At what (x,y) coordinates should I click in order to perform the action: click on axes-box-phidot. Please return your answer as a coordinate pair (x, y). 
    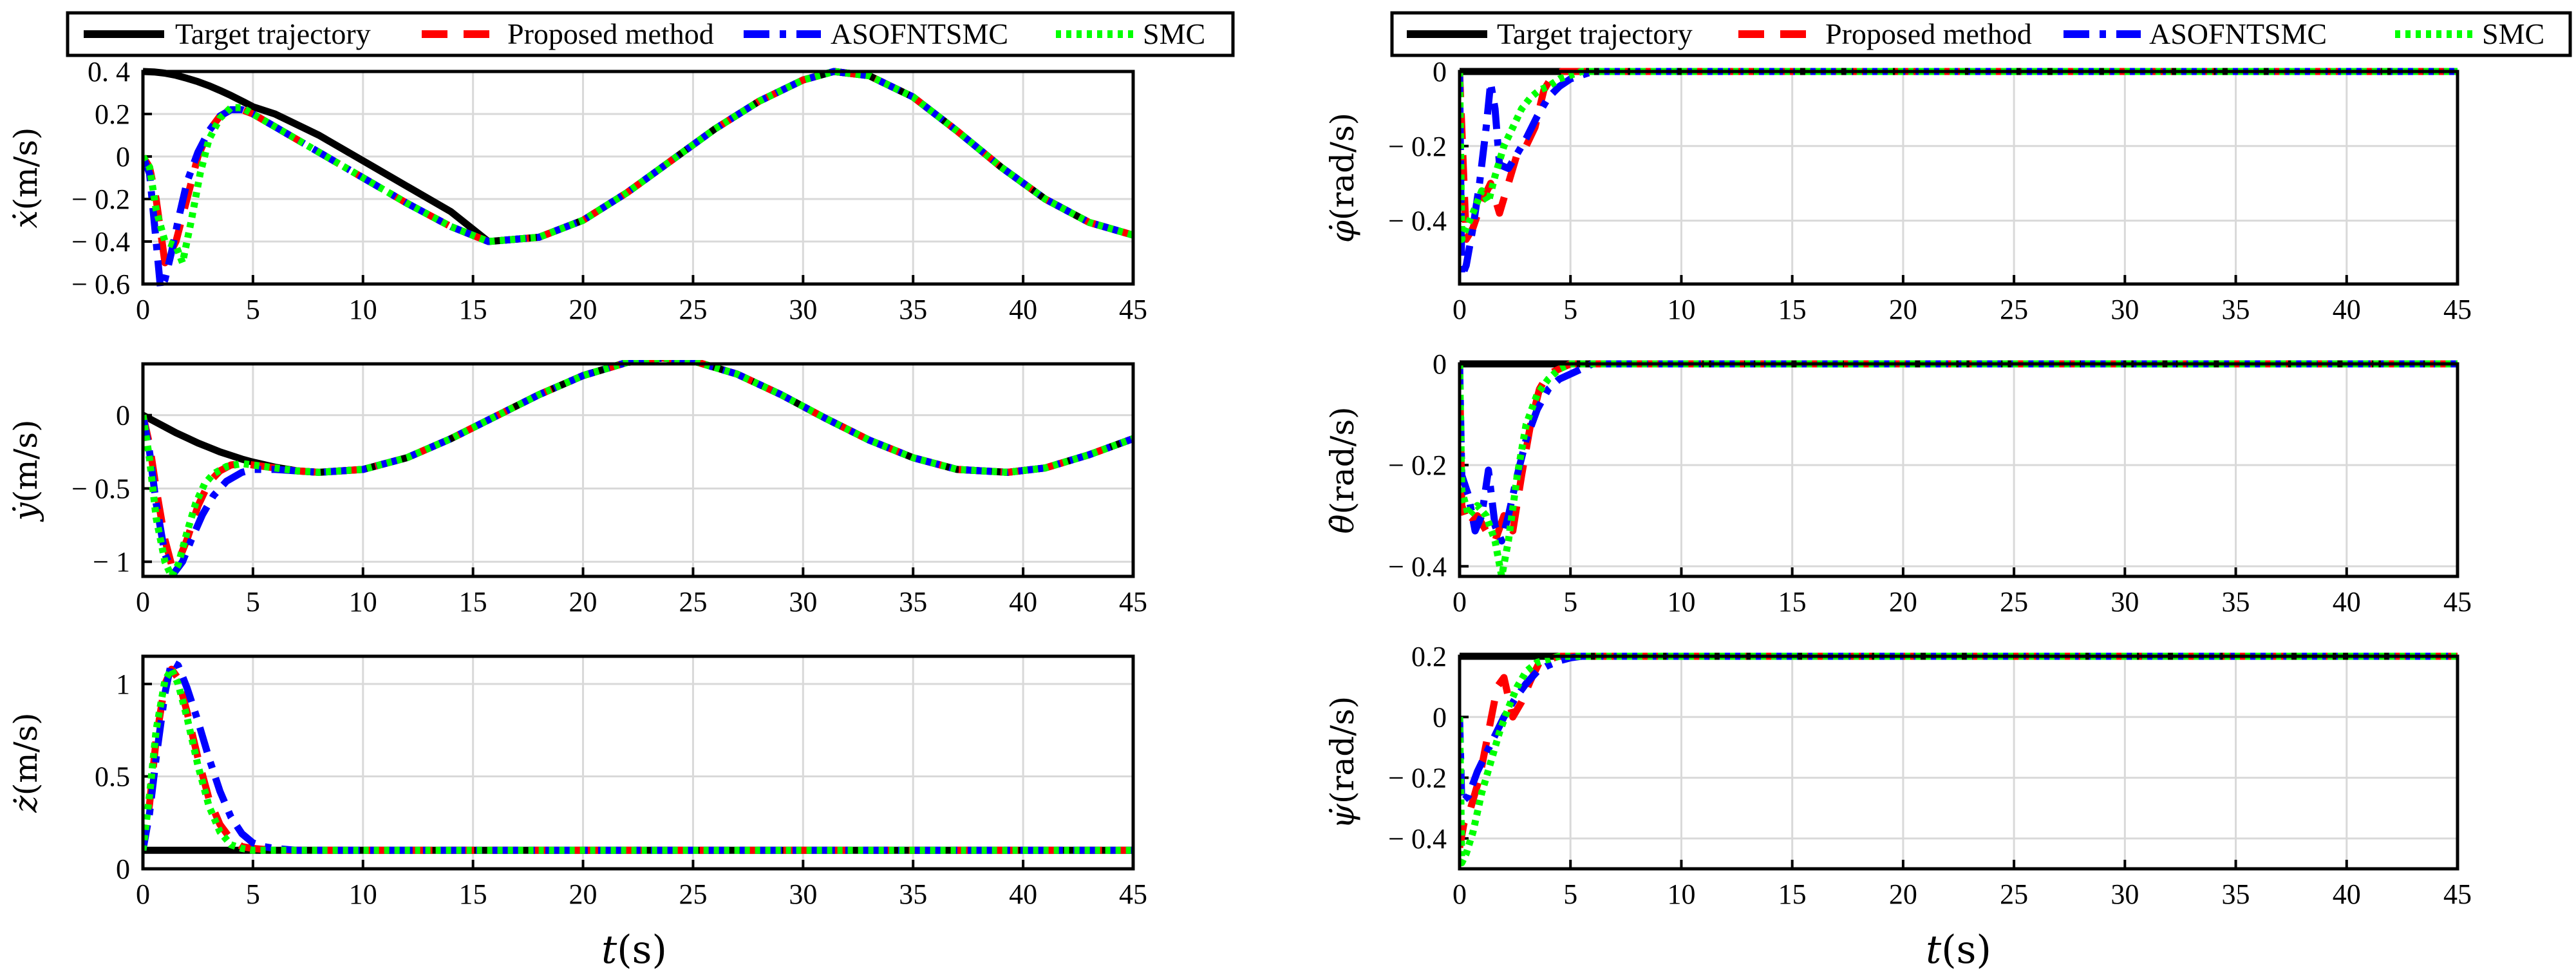
    Looking at the image, I should click on (1958, 178).